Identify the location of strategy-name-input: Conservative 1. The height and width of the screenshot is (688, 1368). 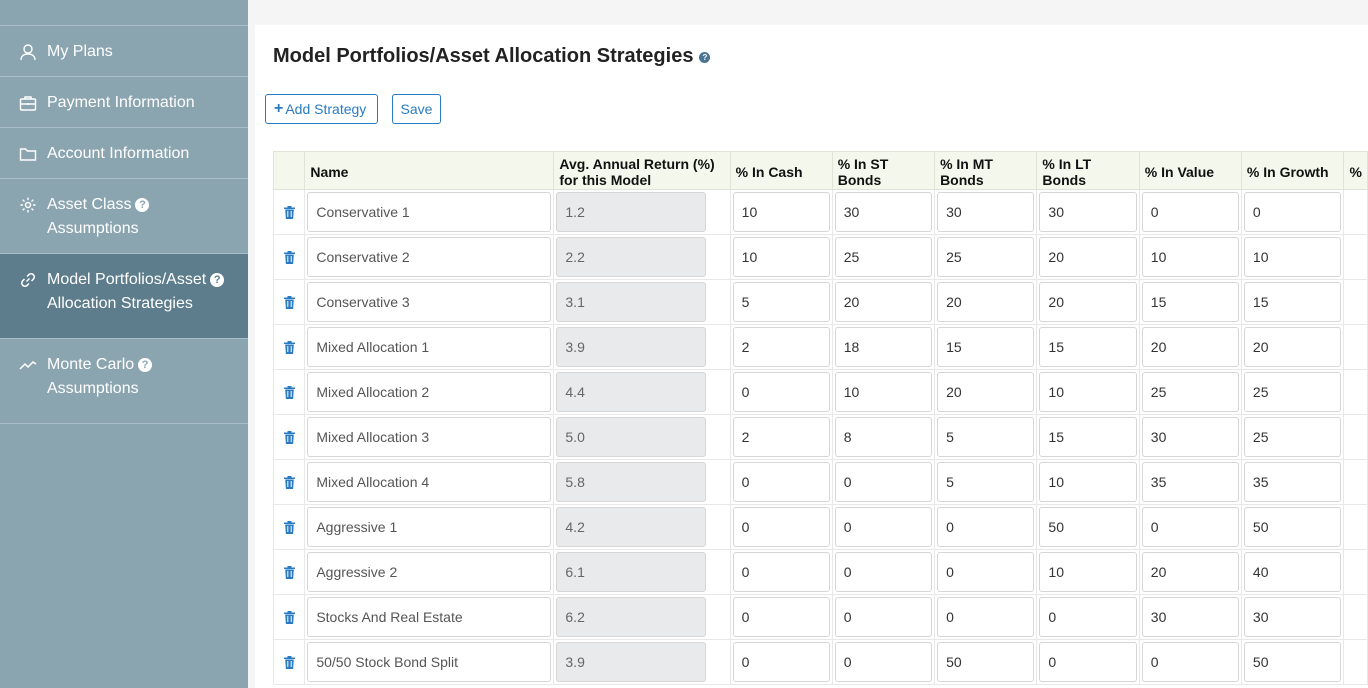
(429, 212).